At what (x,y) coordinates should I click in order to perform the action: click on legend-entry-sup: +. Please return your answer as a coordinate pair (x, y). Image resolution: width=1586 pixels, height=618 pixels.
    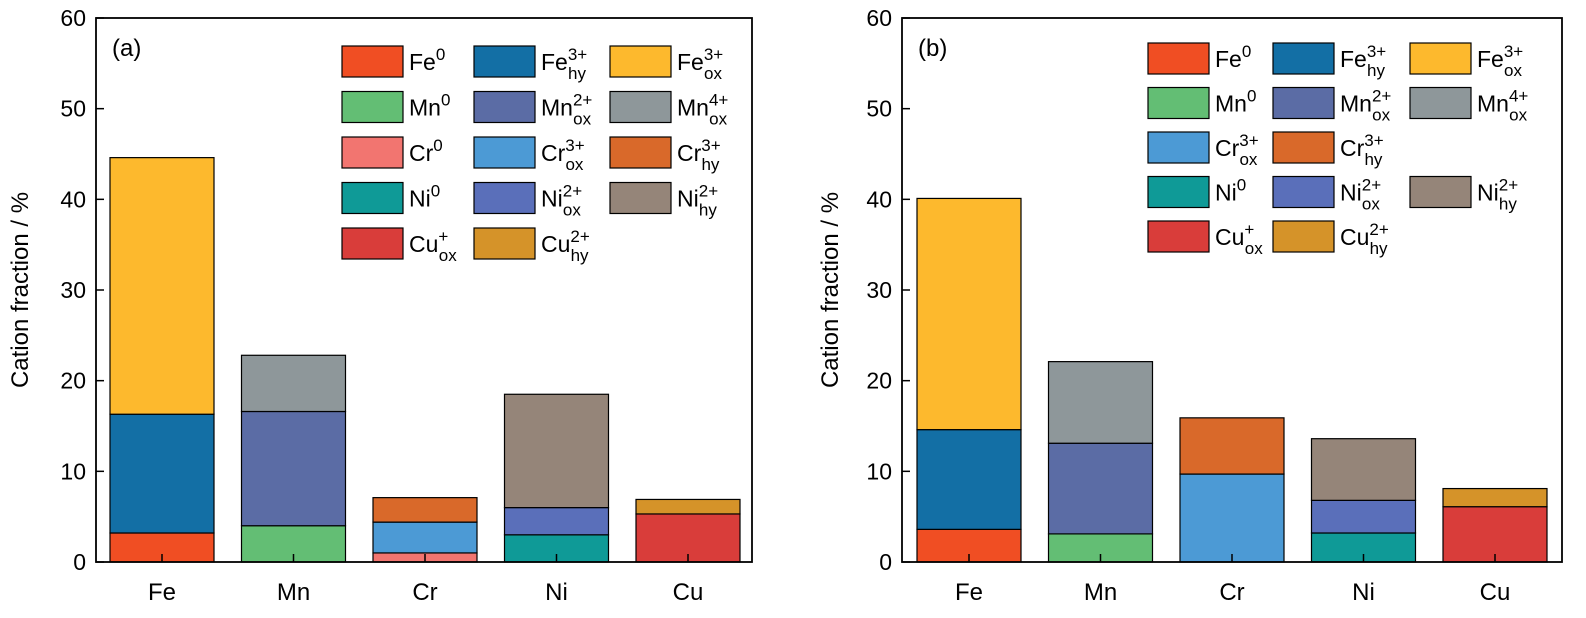
    Looking at the image, I should click on (443, 236).